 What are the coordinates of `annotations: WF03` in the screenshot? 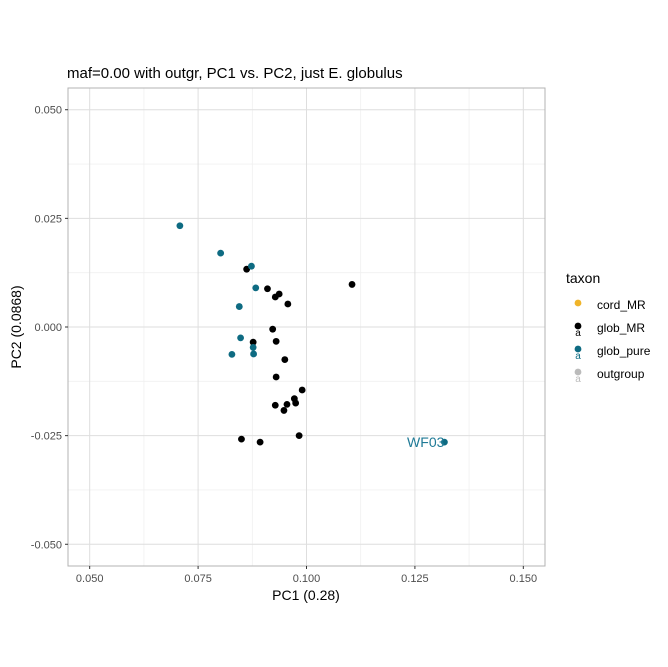 It's located at (426, 442).